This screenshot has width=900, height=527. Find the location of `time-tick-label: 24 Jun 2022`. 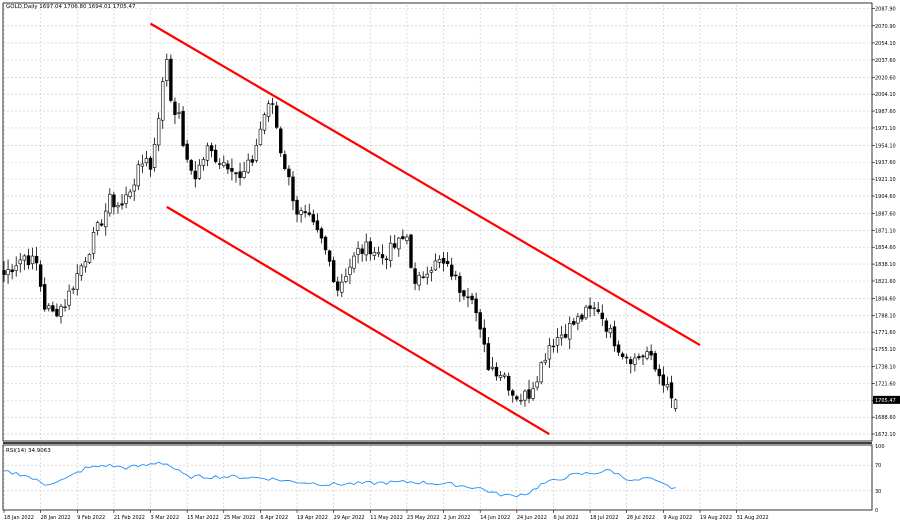

time-tick-label: 24 Jun 2022 is located at coordinates (532, 518).